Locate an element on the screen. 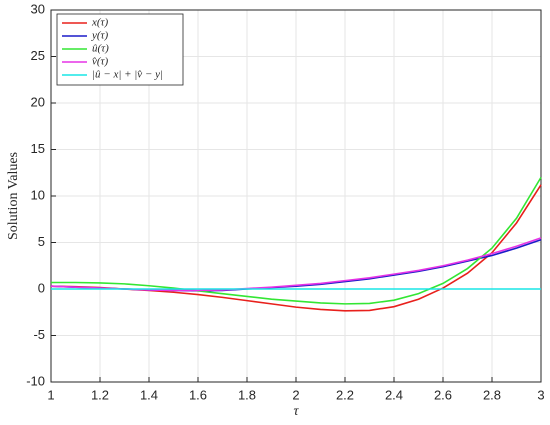 The width and height of the screenshot is (550, 425). x-tick-label: 2.6 is located at coordinates (443, 394).